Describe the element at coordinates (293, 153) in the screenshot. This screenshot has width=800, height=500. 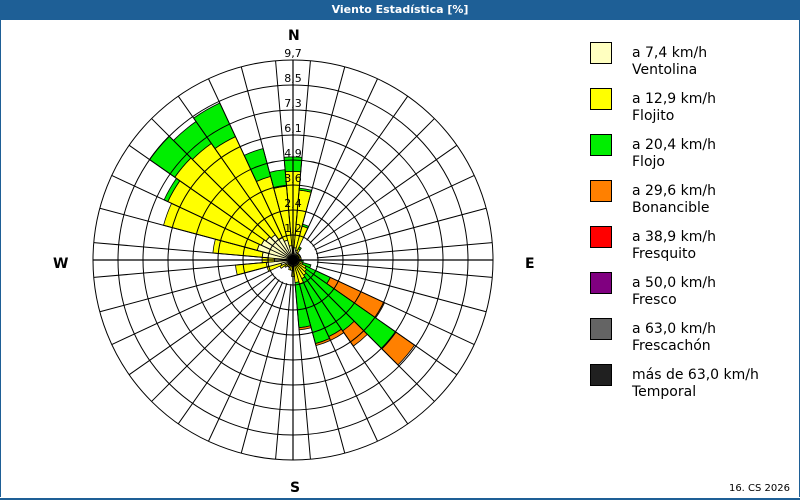
I see `ring-label: 4,9` at that location.